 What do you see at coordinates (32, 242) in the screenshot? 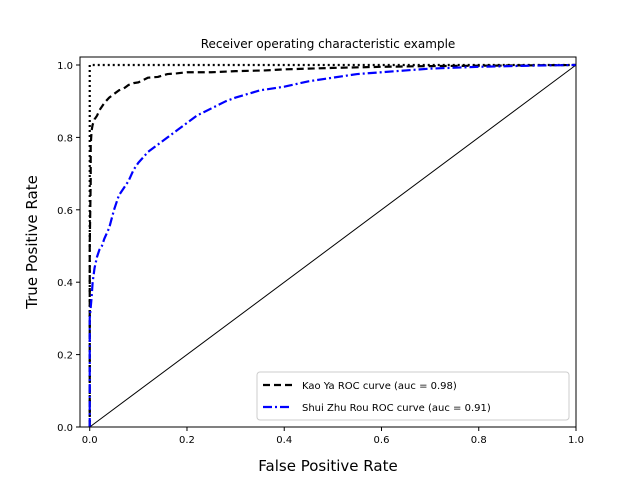
I see `y-axis-label: True Positive Rate` at bounding box center [32, 242].